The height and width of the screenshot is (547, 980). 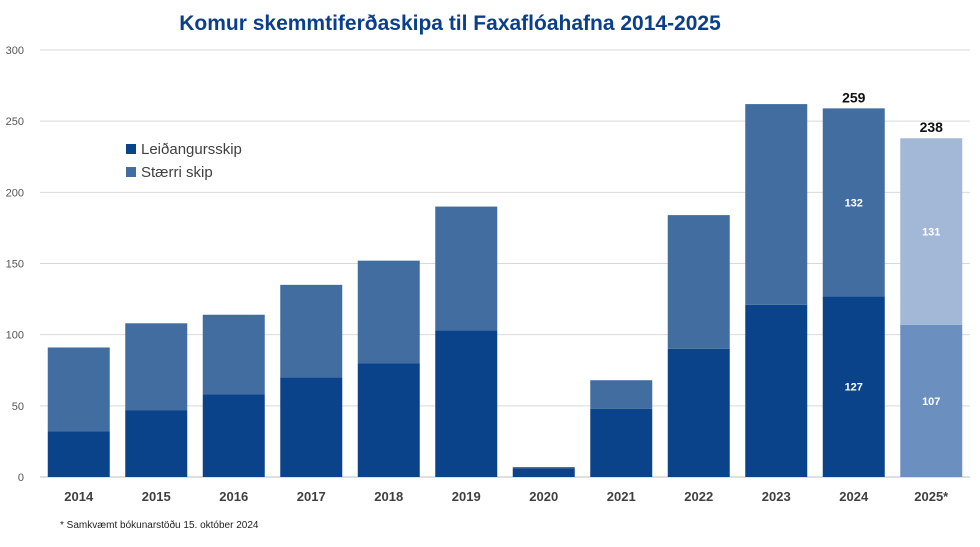 I want to click on y-tick-label-300: 300, so click(x=15, y=51).